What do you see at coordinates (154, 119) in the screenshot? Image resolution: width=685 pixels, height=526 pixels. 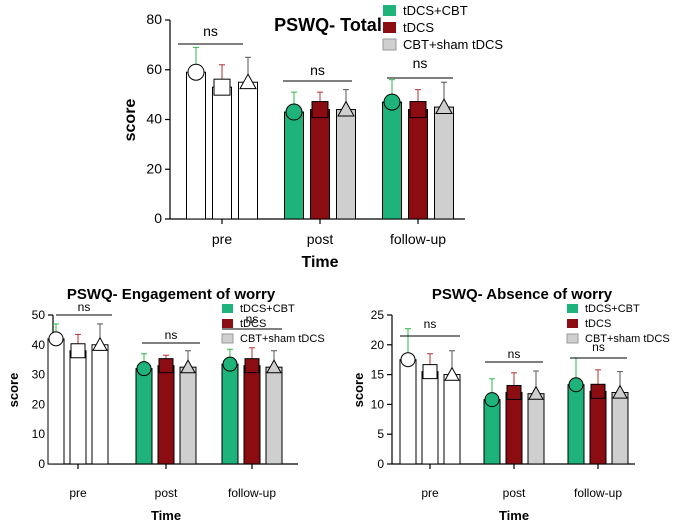 I see `y-tick-label: 40` at bounding box center [154, 119].